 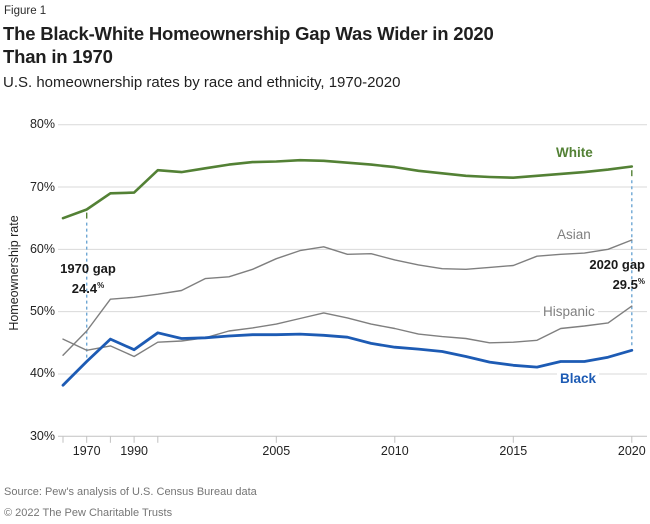 I want to click on chart-title-line2: Than in 1970, so click(x=58, y=56).